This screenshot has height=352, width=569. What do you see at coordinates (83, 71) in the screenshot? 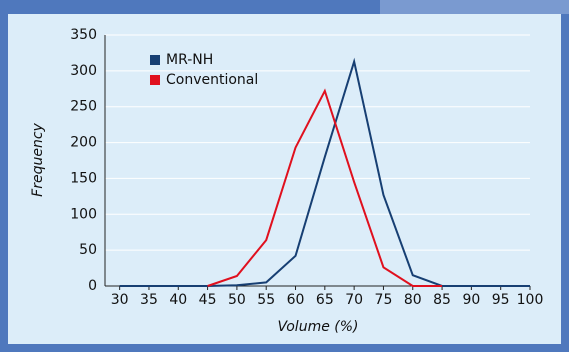
I see `y-tick-label: 300` at bounding box center [83, 71].